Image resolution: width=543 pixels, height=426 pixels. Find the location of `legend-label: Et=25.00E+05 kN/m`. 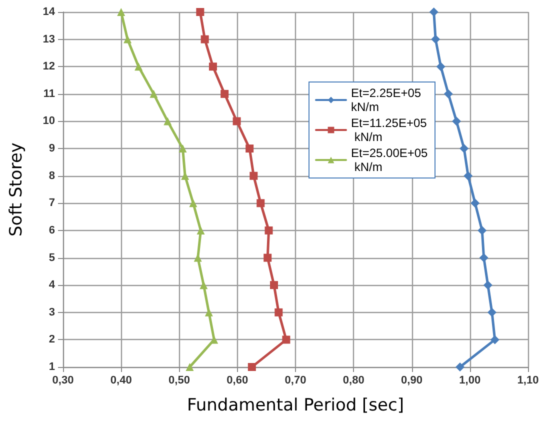

legend-label: Et=25.00E+05 kN/m is located at coordinates (389, 160).